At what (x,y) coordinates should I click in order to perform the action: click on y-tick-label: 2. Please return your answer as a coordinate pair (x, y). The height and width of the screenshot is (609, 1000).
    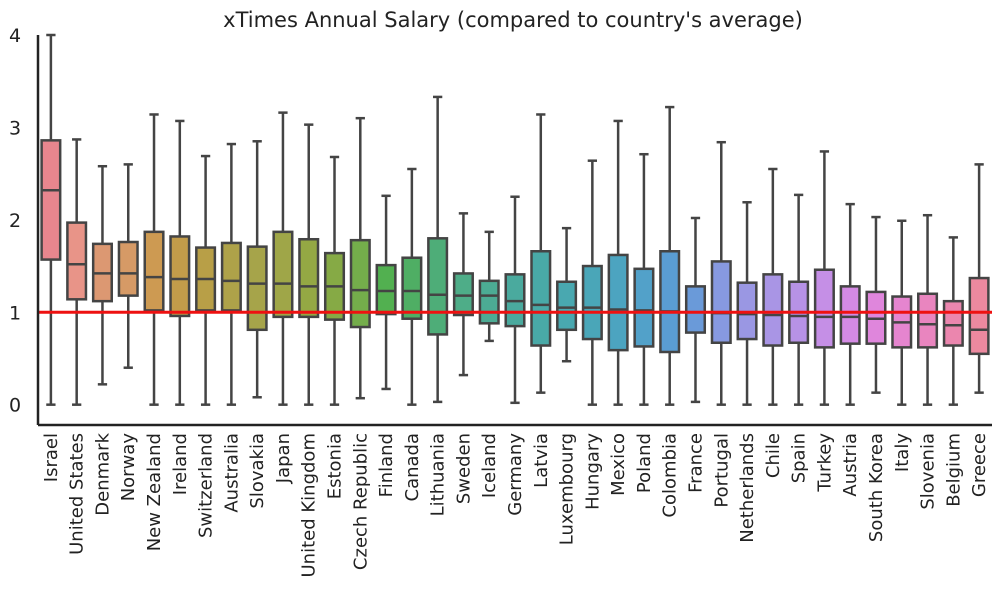
    Looking at the image, I should click on (15, 221).